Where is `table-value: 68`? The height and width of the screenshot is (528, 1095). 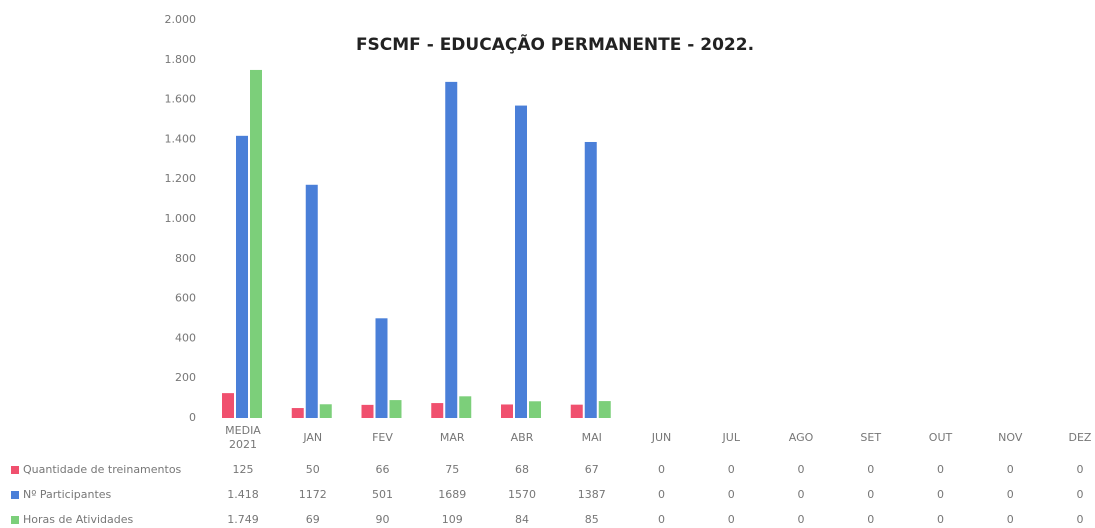
table-value: 68 is located at coordinates (522, 469).